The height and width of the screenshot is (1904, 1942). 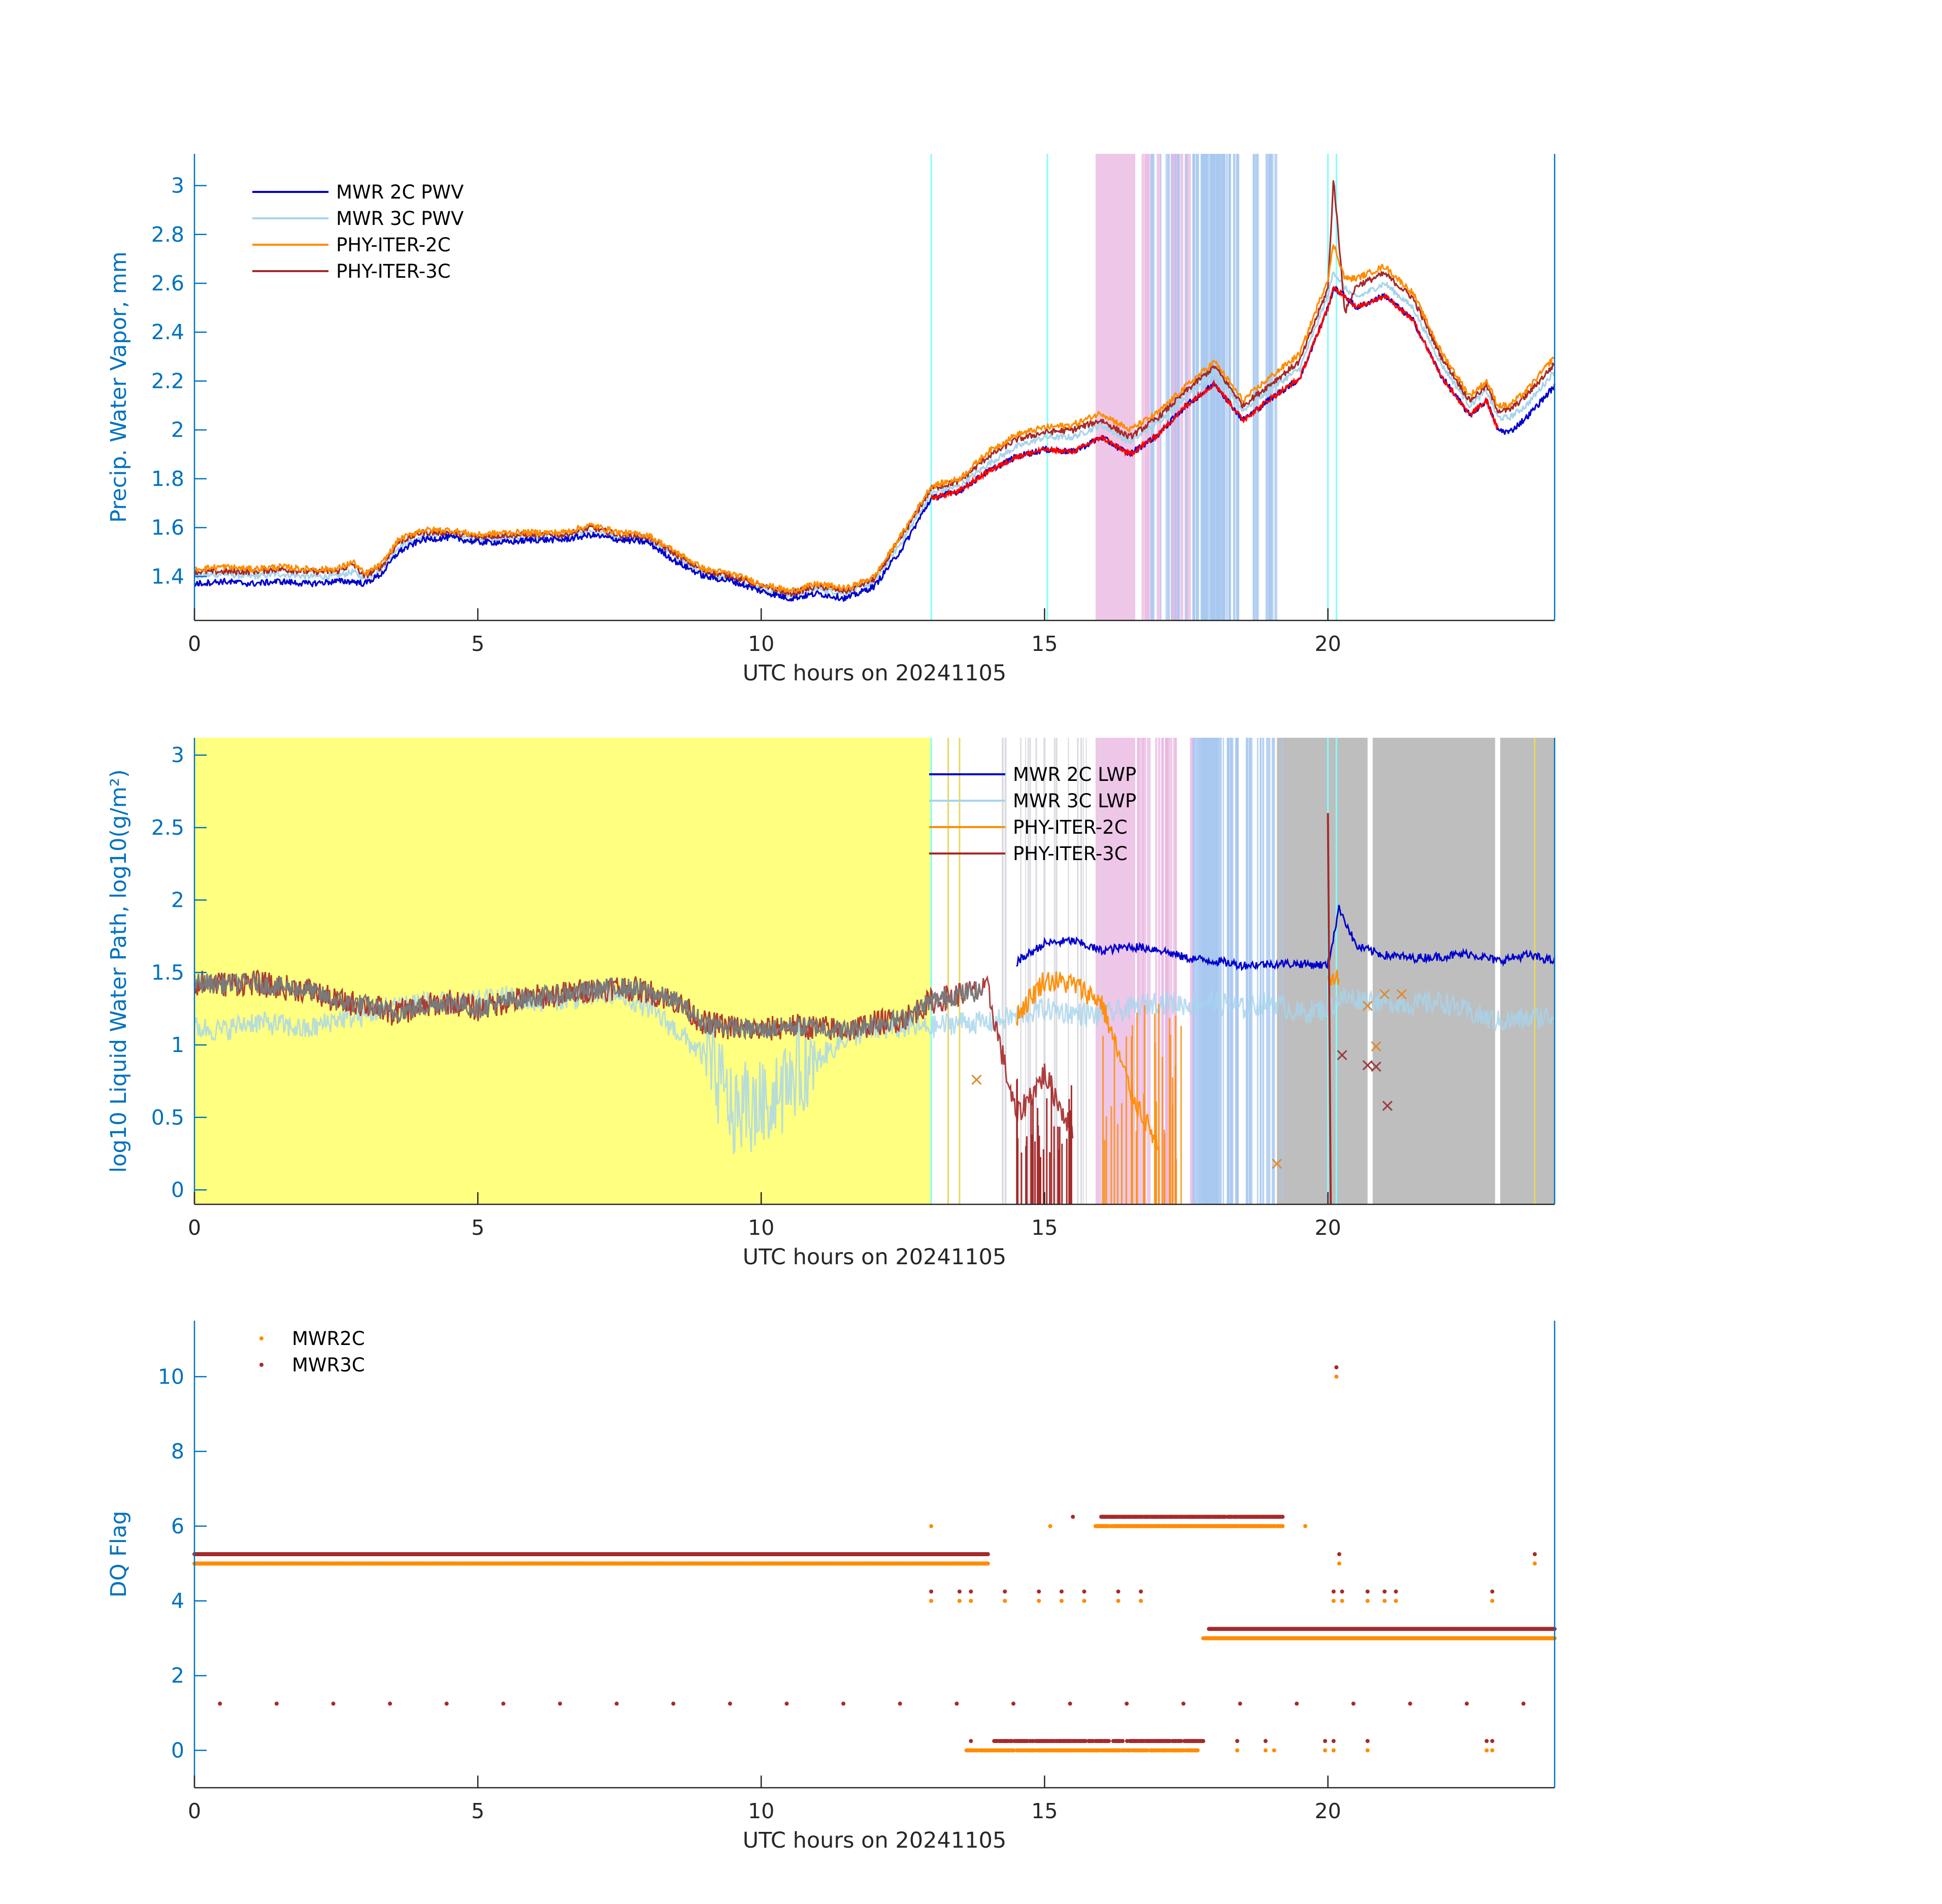 I want to click on pwv-x-tick-label: 0, so click(x=194, y=644).